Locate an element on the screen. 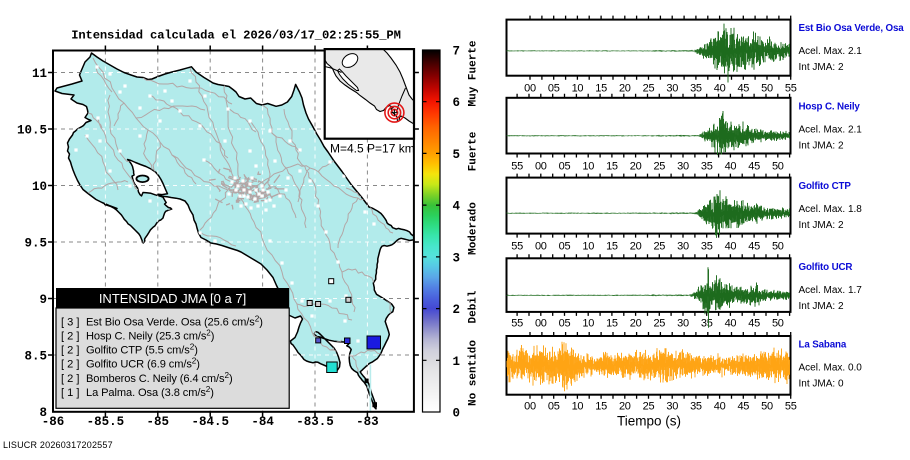 The width and height of the screenshot is (910, 460). svg-text: No sentido is located at coordinates (474, 373).